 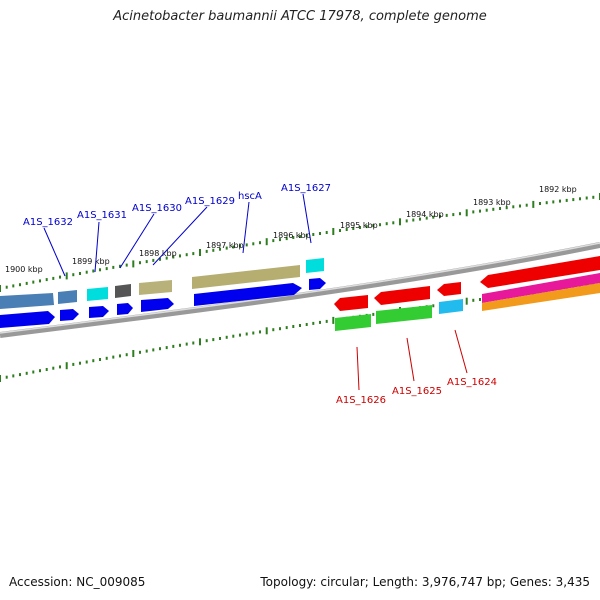 I want to click on gene-label-a1s-1630: A1S_1630, so click(x=157, y=208).